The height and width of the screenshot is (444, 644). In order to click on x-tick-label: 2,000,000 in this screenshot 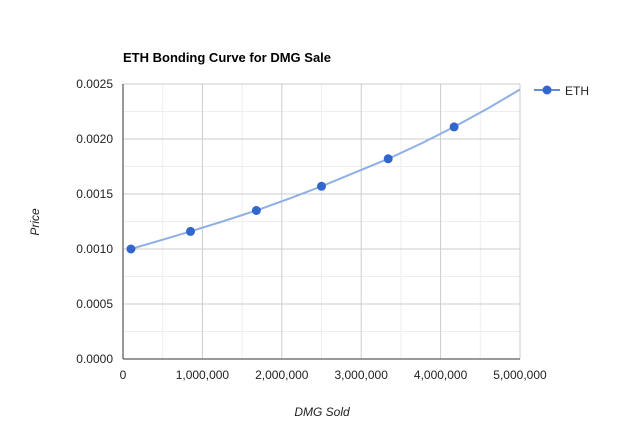, I will do `click(282, 375)`.